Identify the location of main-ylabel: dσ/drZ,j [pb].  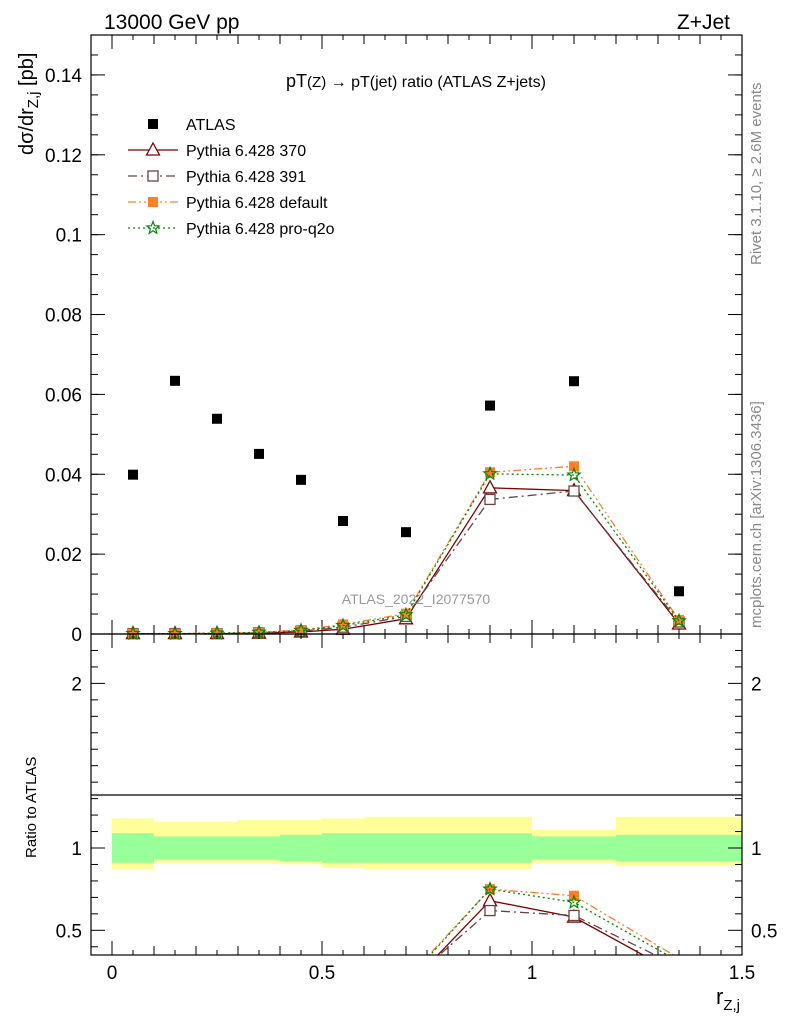
(29, 104).